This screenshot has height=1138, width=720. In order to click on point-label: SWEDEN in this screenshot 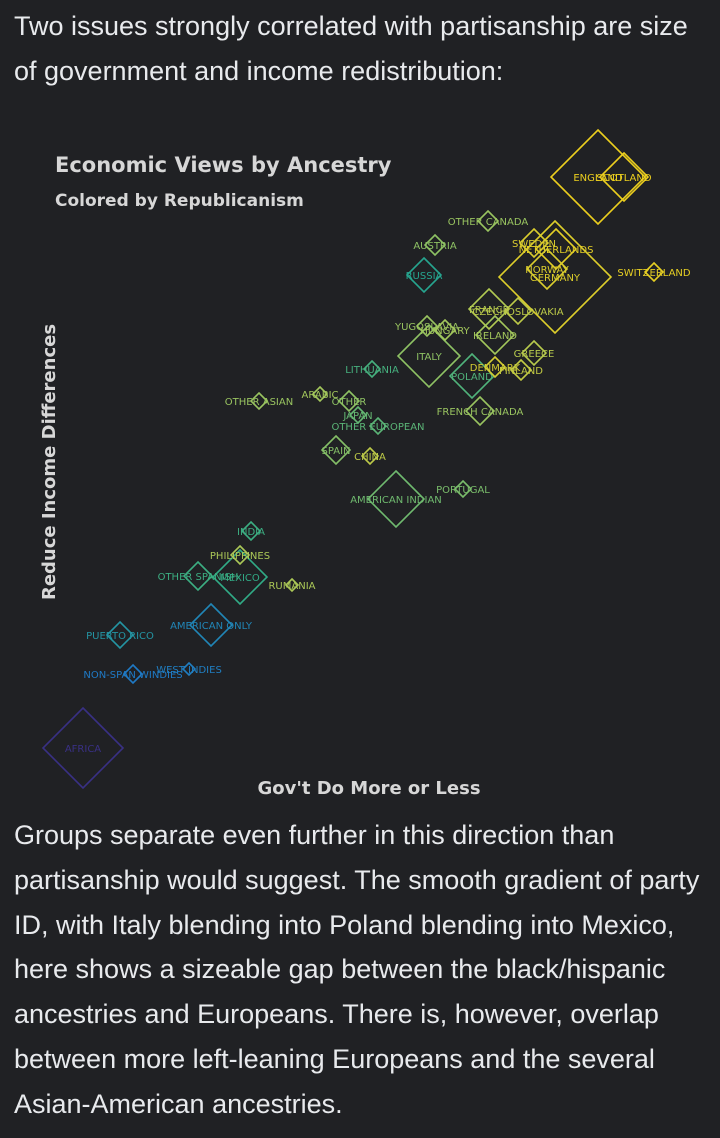, I will do `click(534, 244)`.